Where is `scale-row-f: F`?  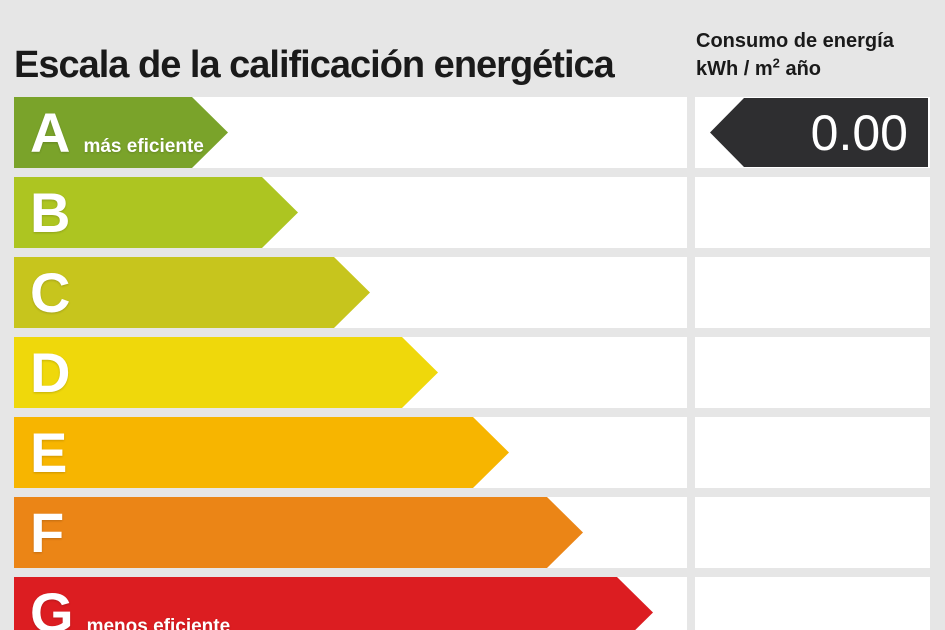
scale-row-f: F is located at coordinates (472, 532).